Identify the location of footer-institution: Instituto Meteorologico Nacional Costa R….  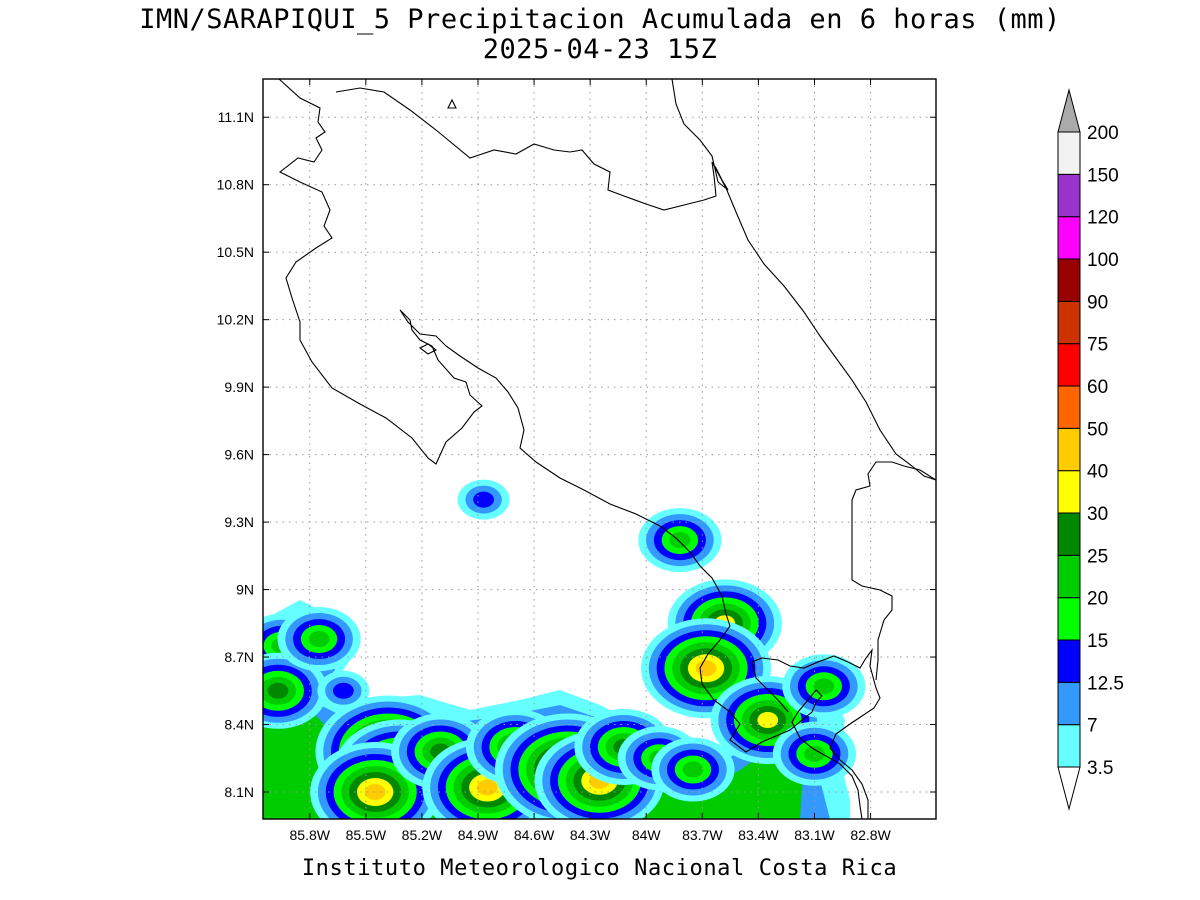
(599, 868).